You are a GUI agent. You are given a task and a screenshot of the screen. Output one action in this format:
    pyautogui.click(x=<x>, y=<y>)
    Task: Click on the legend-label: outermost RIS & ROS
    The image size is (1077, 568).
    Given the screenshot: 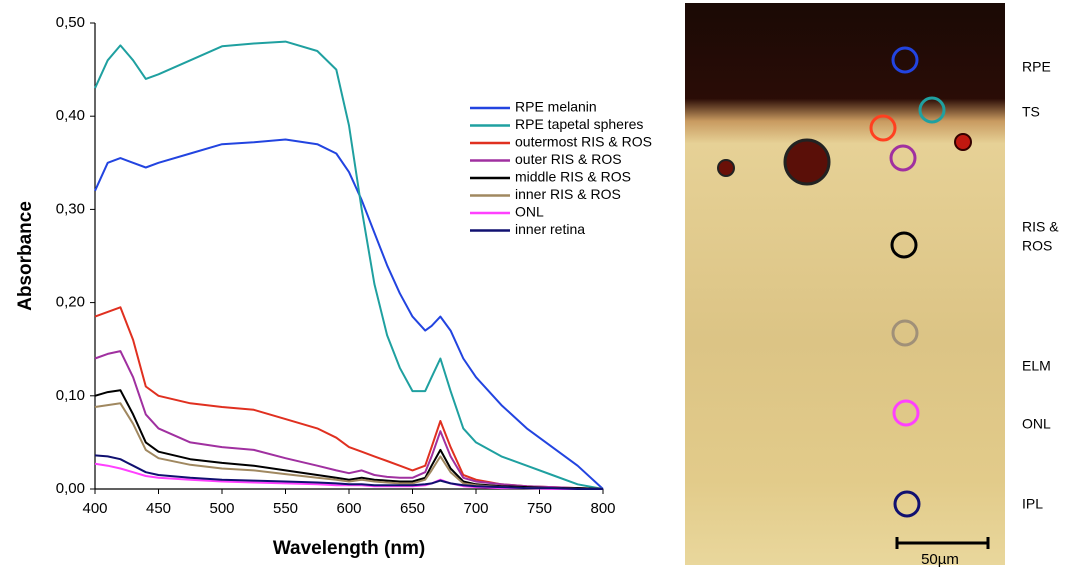 What is the action you would take?
    pyautogui.click(x=583, y=142)
    